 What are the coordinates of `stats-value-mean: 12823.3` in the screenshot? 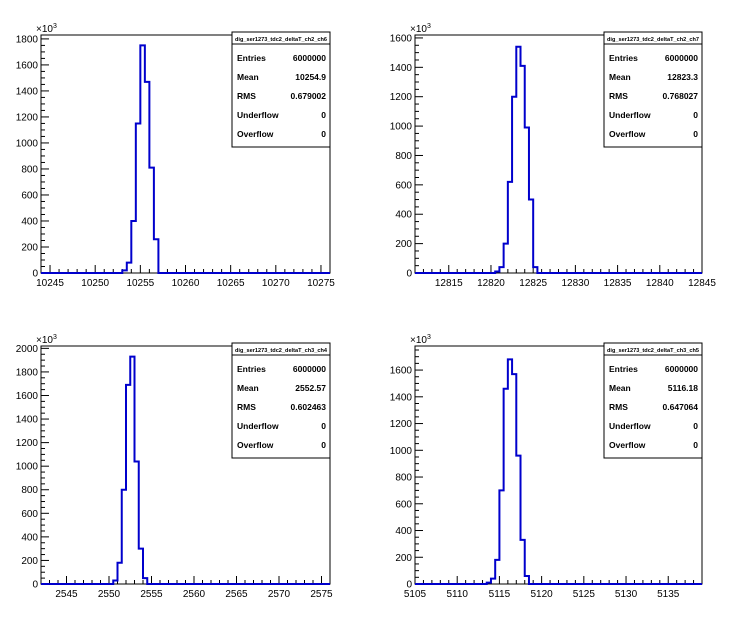 It's located at (682, 77).